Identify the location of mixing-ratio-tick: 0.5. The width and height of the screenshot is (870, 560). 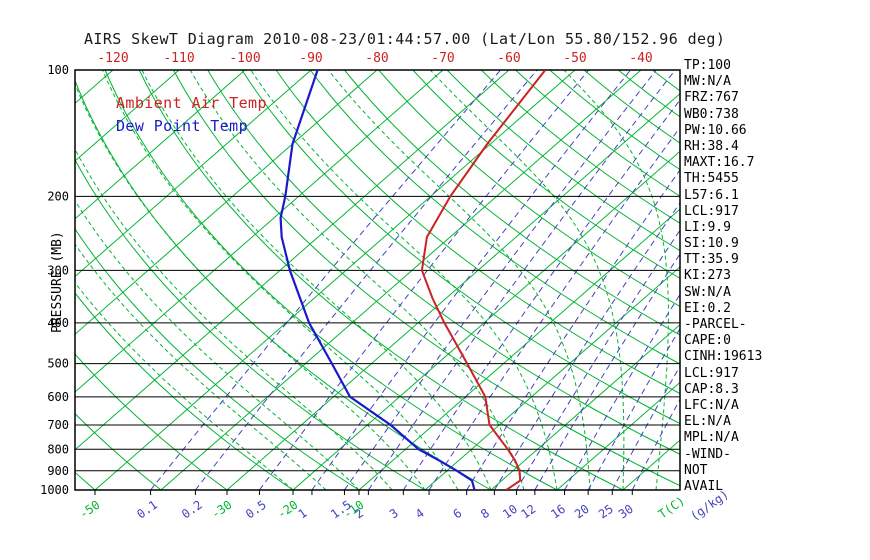
(256, 510).